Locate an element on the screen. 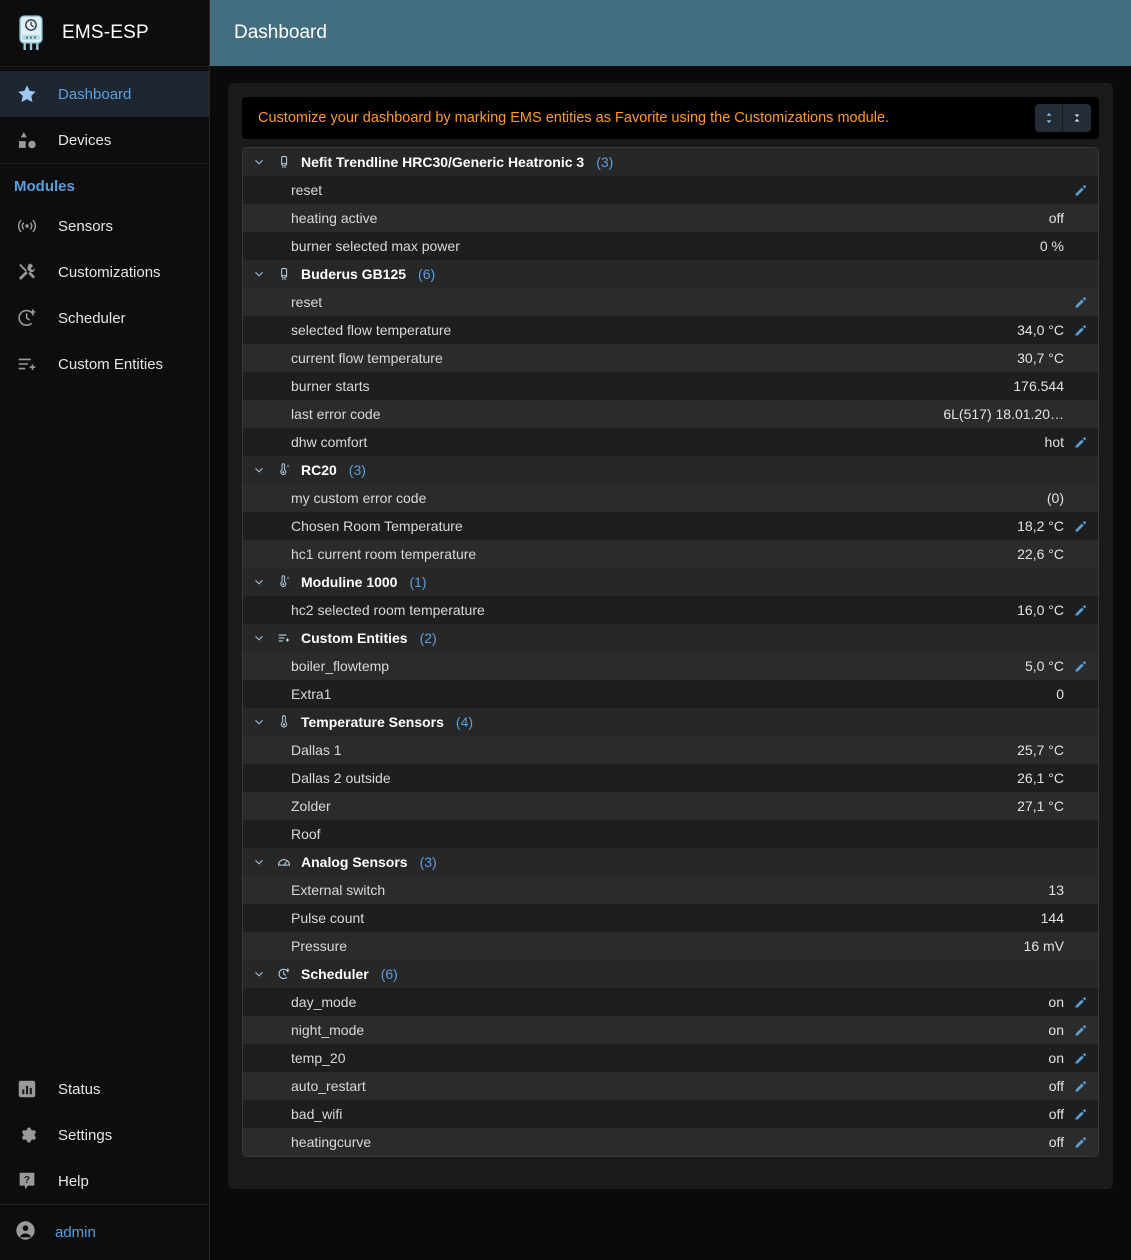 This screenshot has height=1260, width=1131. group-count: (2) is located at coordinates (428, 638).